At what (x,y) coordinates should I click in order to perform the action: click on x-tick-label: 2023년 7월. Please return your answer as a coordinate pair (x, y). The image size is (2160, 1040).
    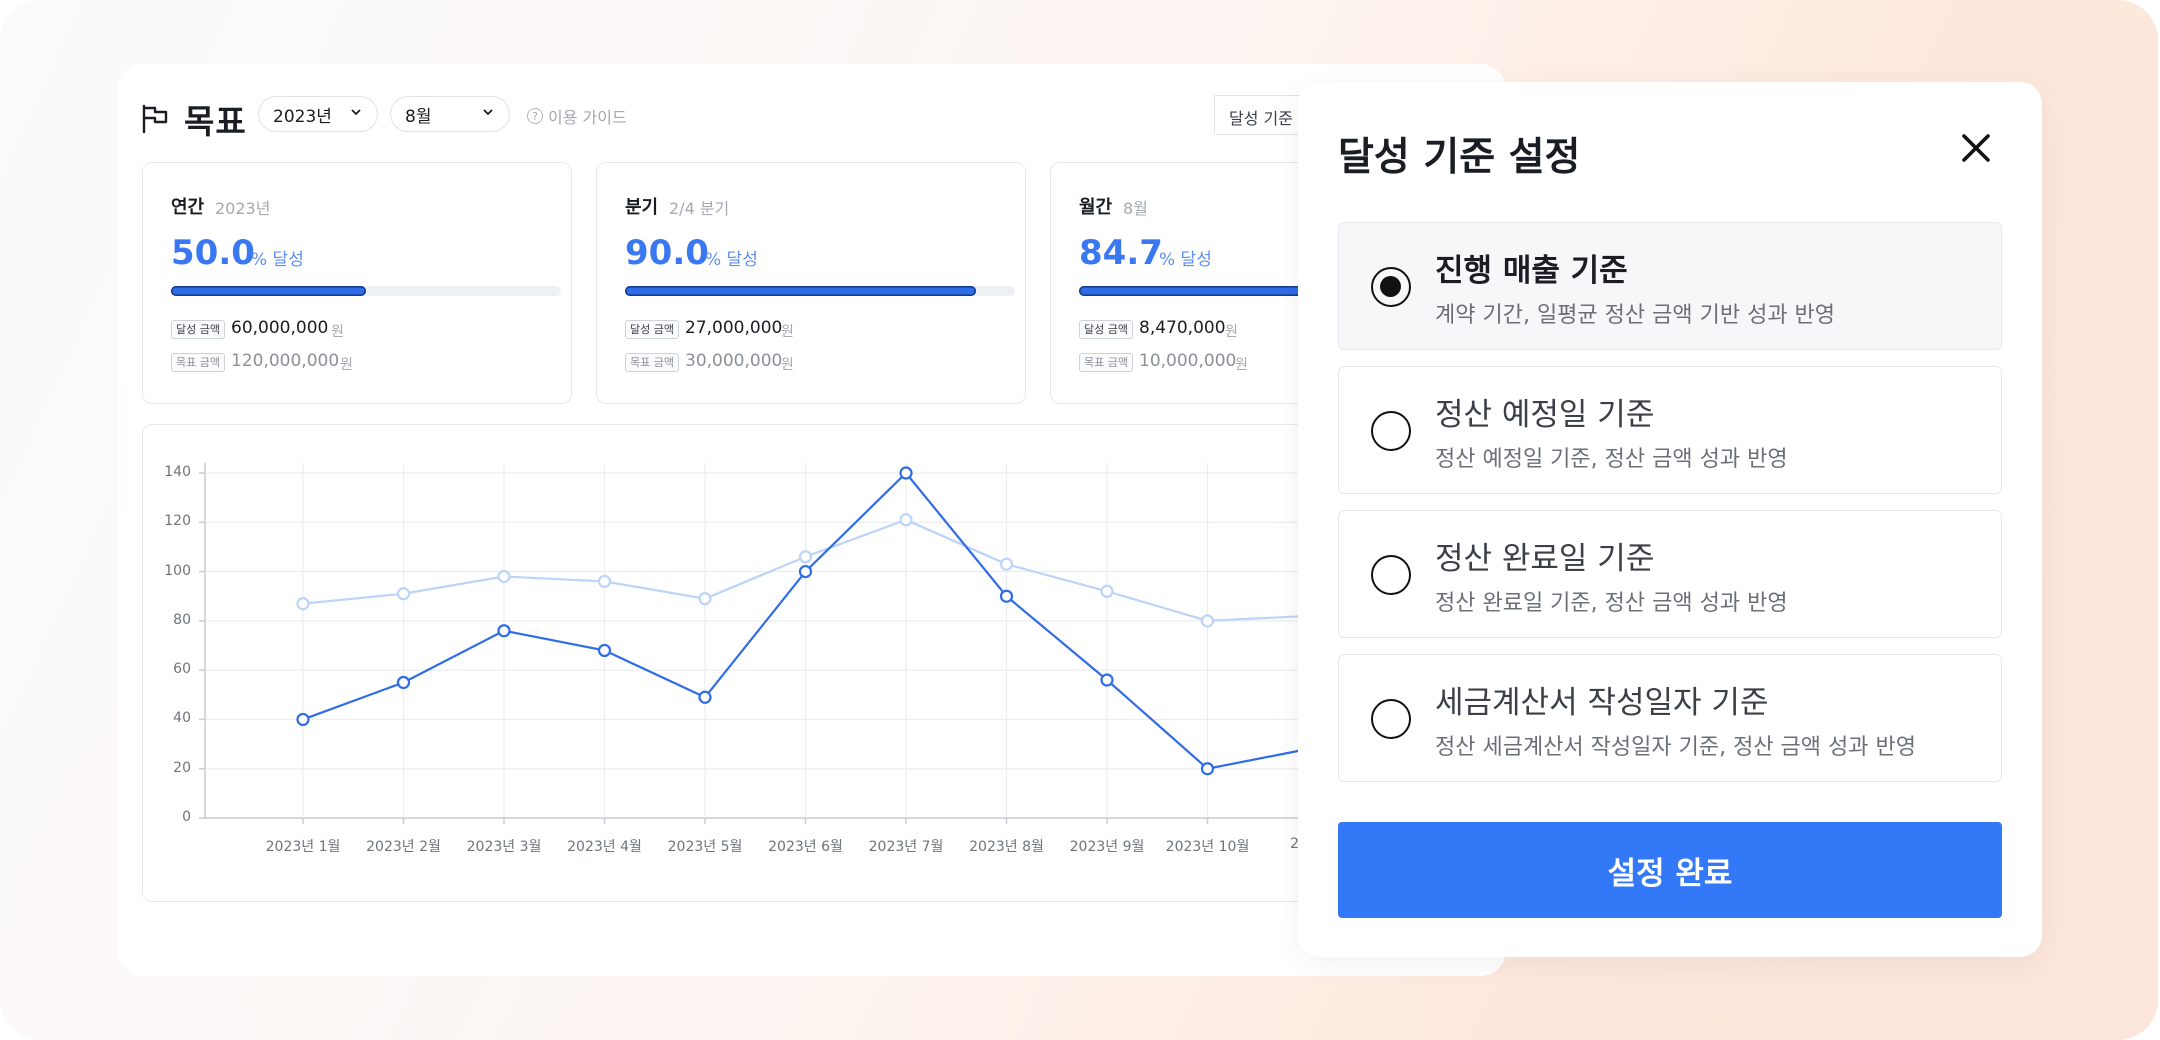
    Looking at the image, I should click on (906, 847).